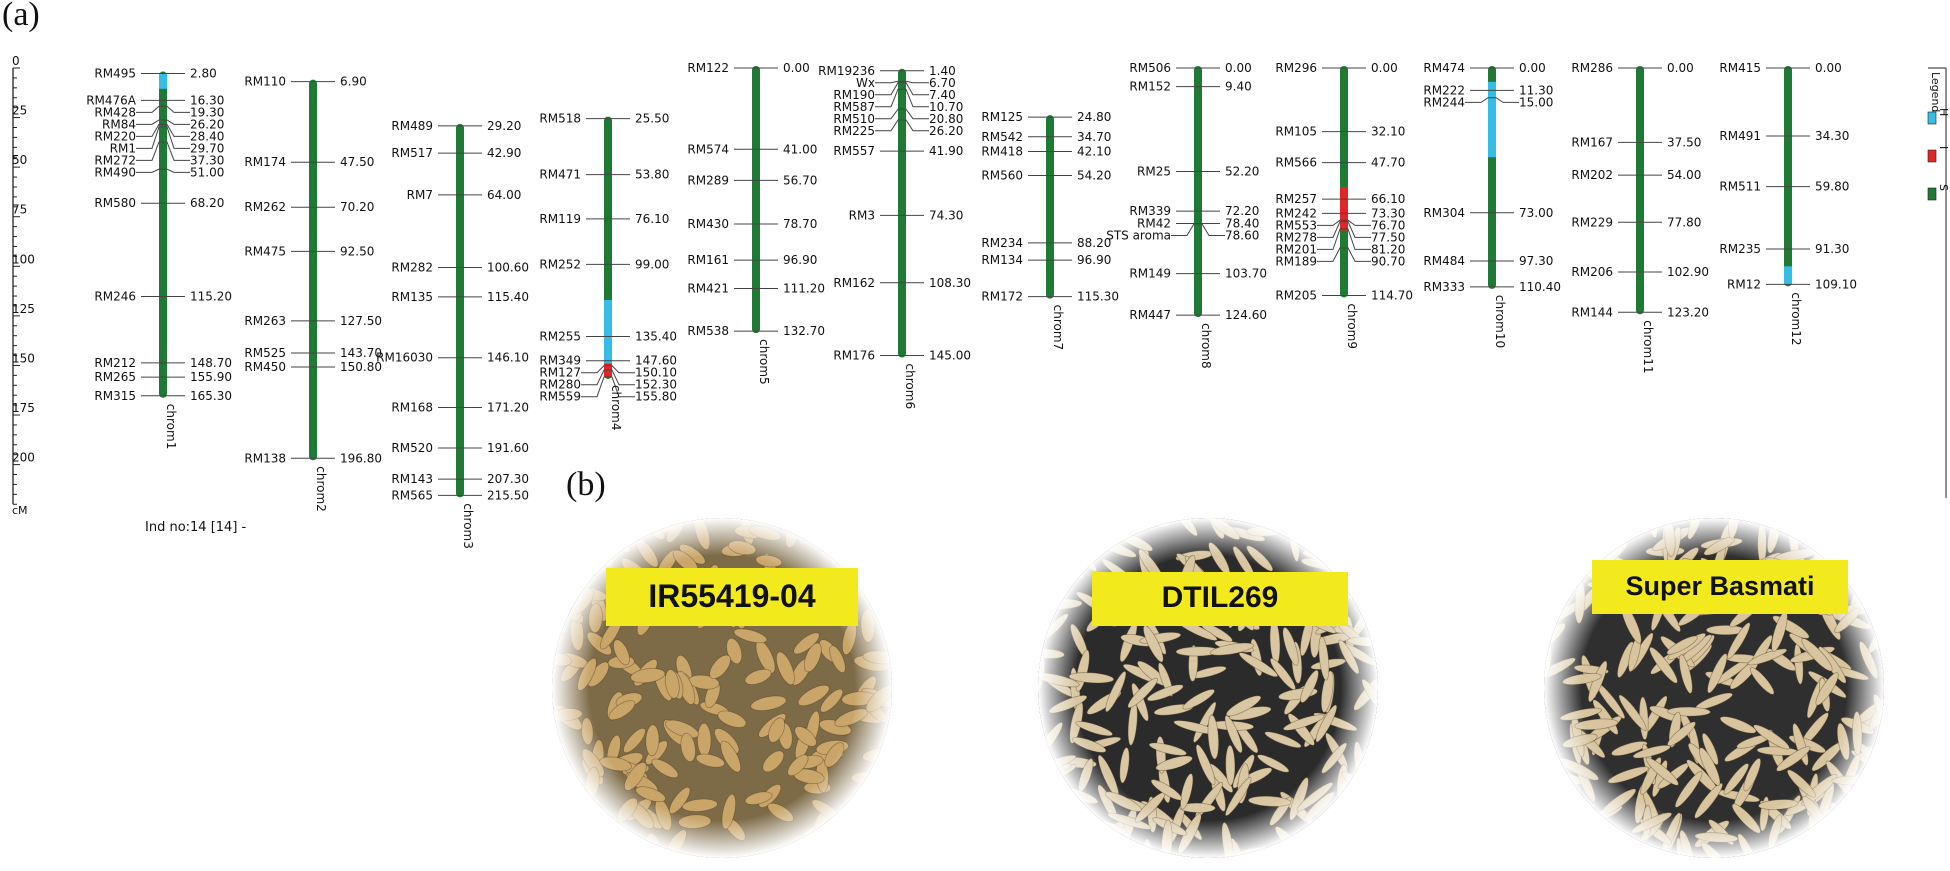  Describe the element at coordinates (1536, 90) in the screenshot. I see `marker-position: 11.30` at that location.